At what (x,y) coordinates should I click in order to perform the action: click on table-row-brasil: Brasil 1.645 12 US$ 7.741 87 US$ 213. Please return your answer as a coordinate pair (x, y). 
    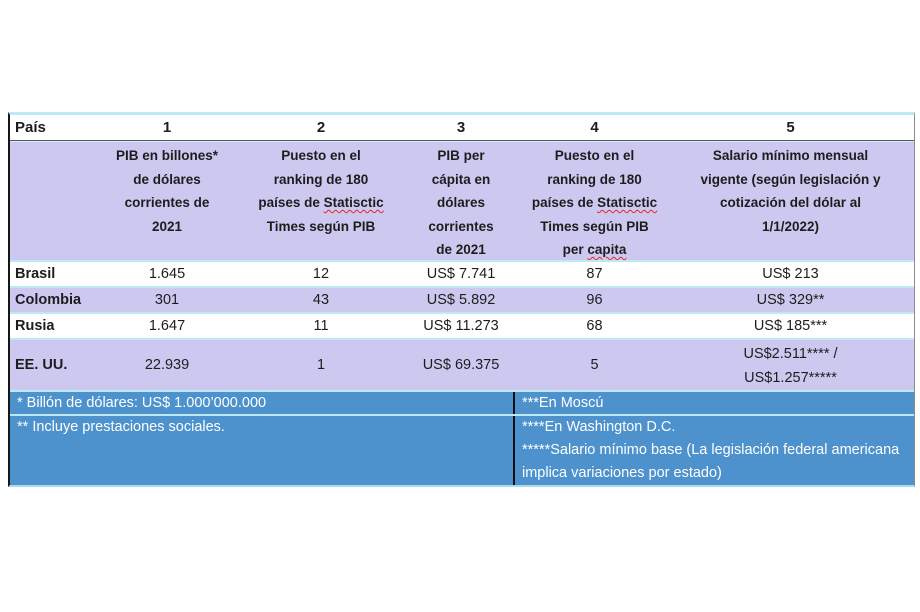
    Looking at the image, I should click on (462, 275).